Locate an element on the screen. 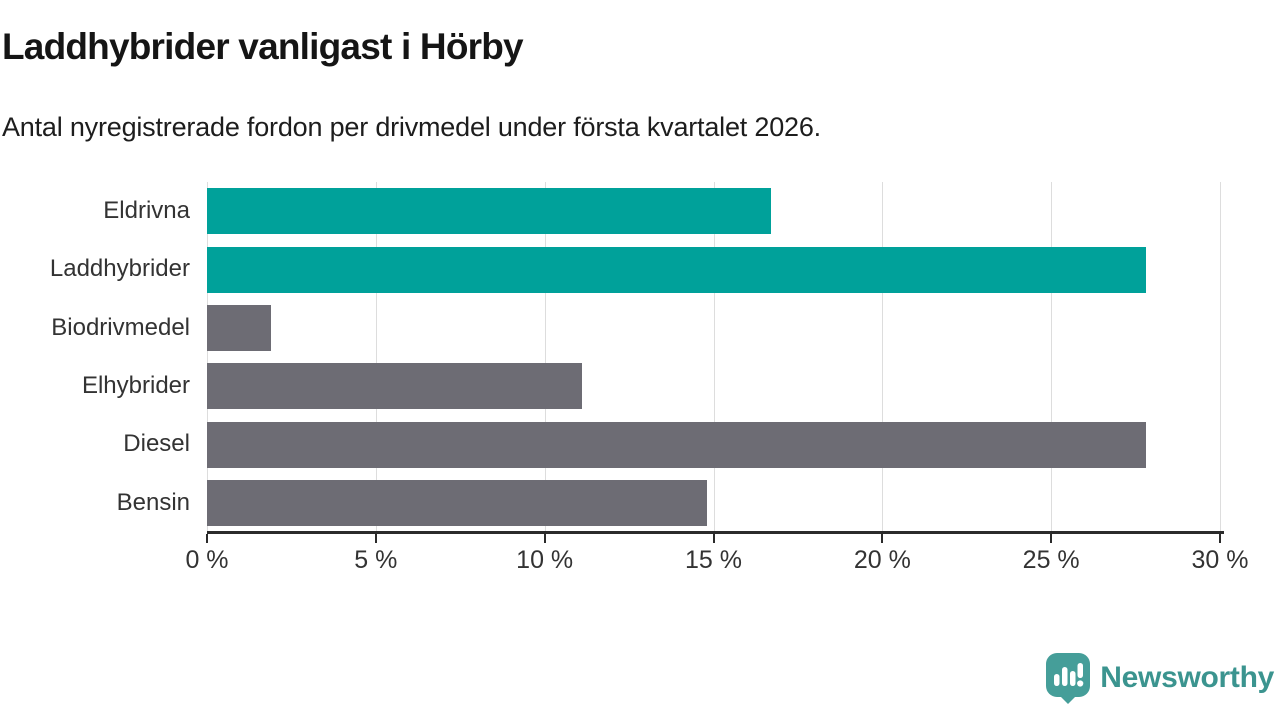  category-label: Diesel is located at coordinates (156, 444).